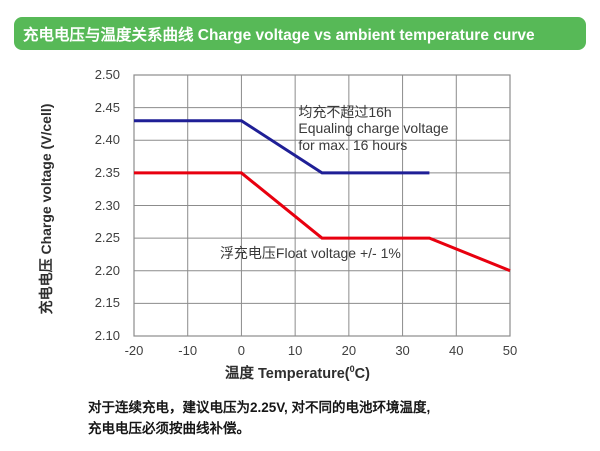  I want to click on x-axis-title-sup: 0, so click(352, 369).